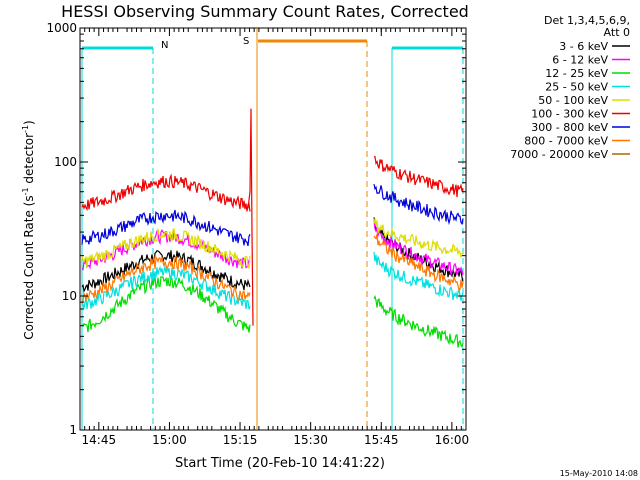 The width and height of the screenshot is (640, 480). What do you see at coordinates (73, 430) in the screenshot?
I see `y-tick-label: 1` at bounding box center [73, 430].